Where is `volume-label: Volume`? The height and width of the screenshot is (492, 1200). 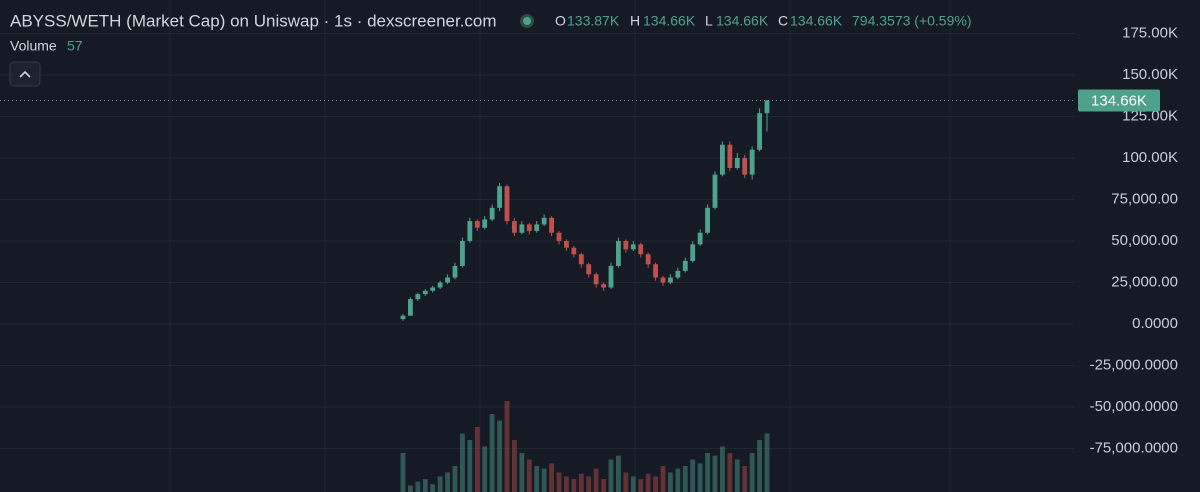 volume-label: Volume is located at coordinates (33, 46).